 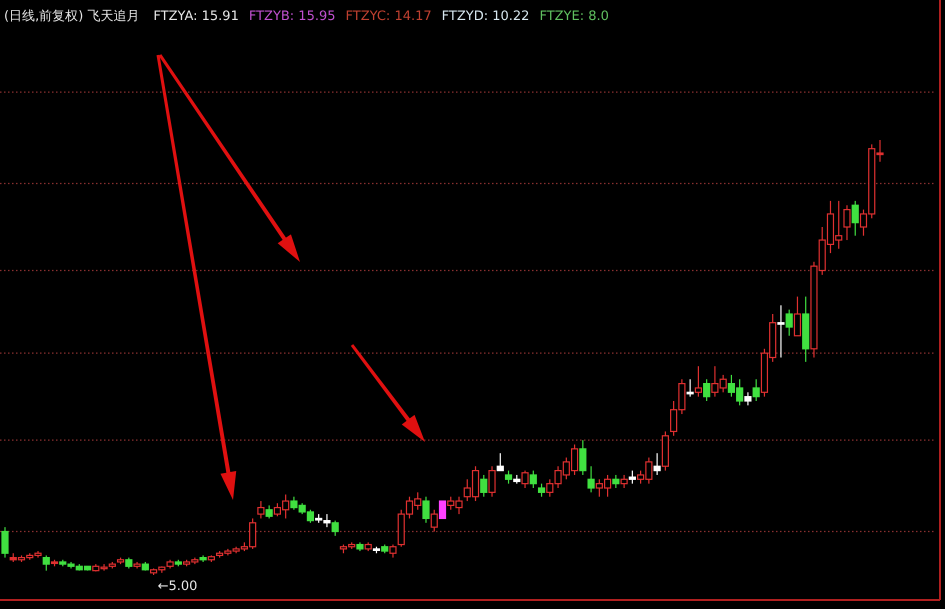 What do you see at coordinates (178, 586) in the screenshot?
I see `annotation: ←5.00` at bounding box center [178, 586].